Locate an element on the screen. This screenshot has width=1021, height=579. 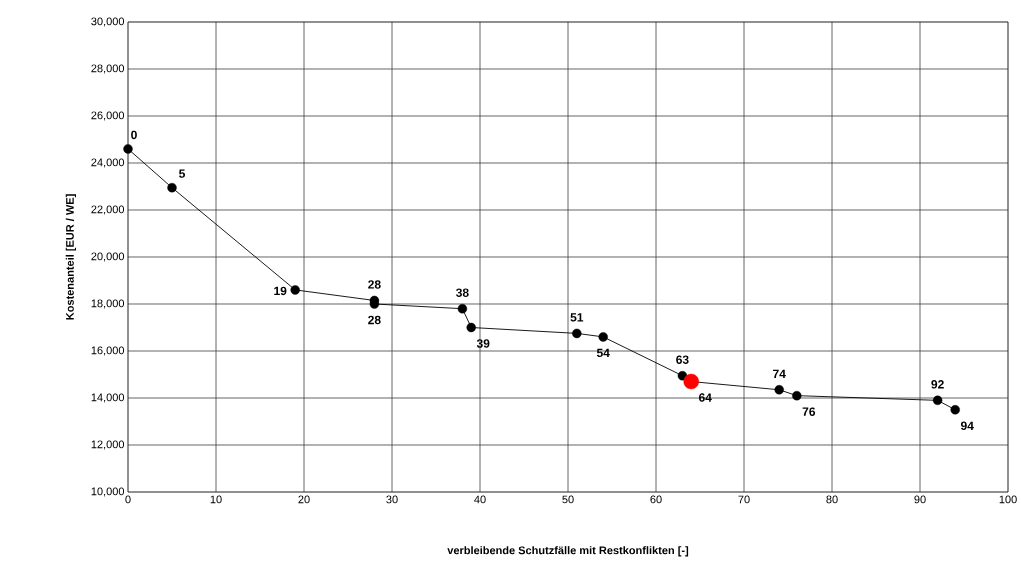
annotation: 38 is located at coordinates (462, 292).